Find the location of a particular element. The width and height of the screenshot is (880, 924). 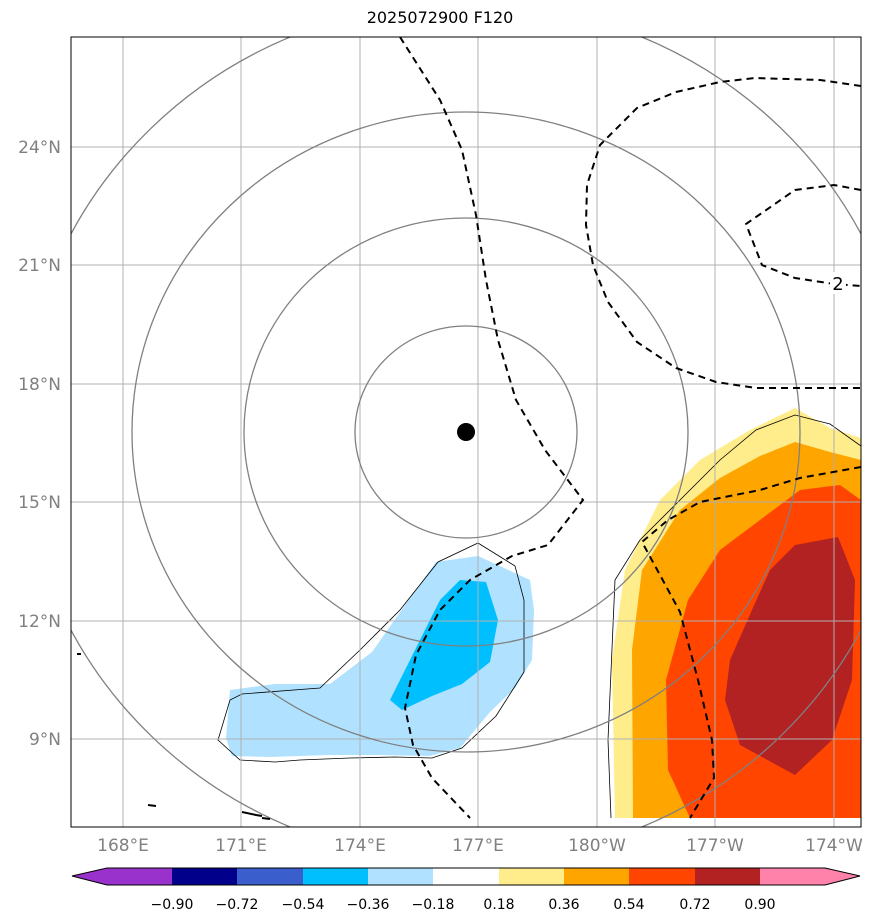

lon-tick: 171°E is located at coordinates (241, 846).